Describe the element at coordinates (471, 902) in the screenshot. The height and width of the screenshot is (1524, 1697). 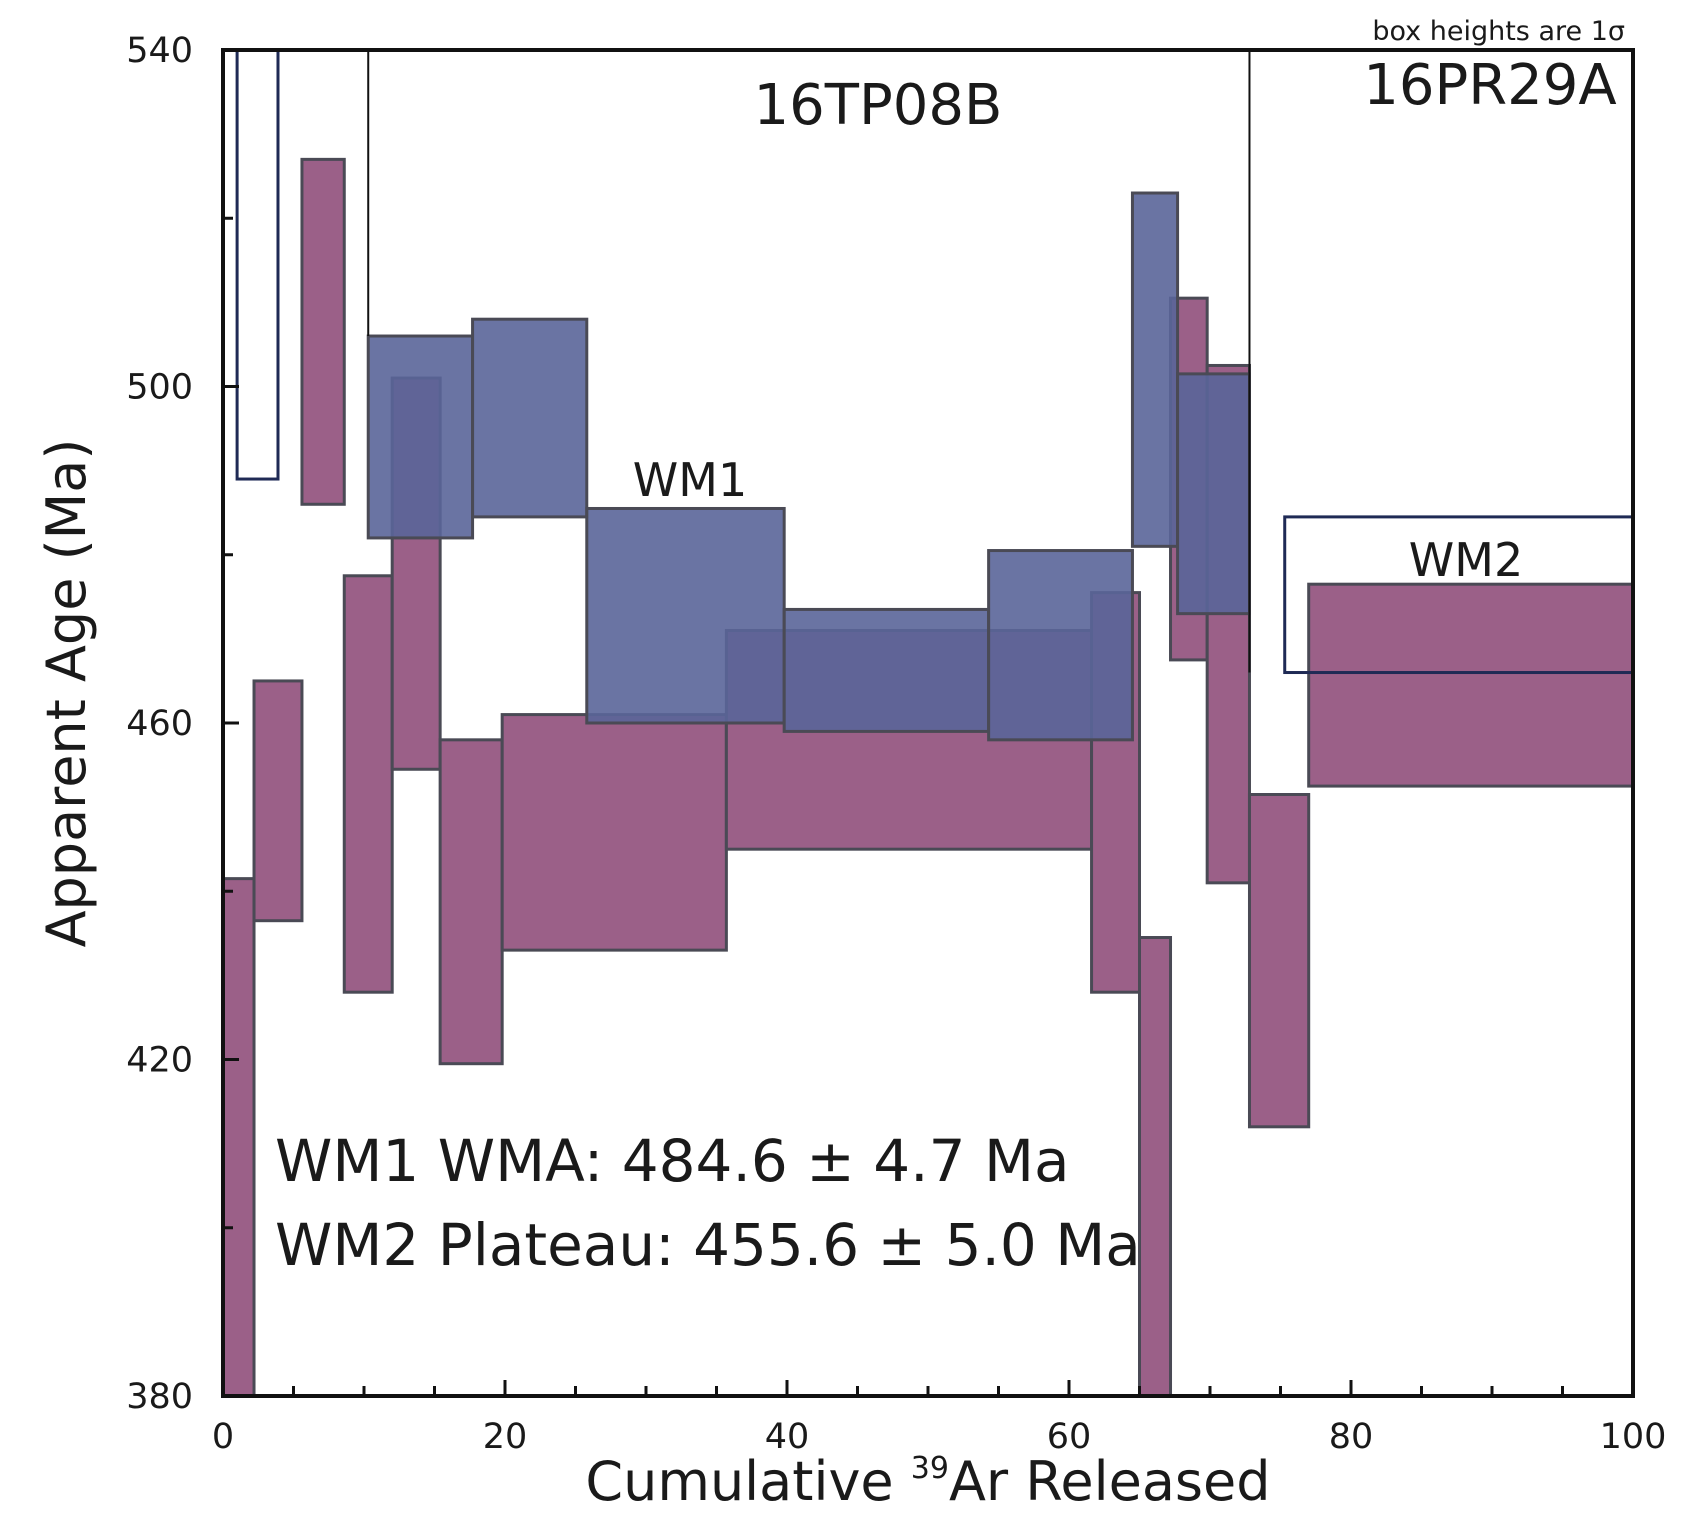
I see `16tp08b-step-6` at that location.